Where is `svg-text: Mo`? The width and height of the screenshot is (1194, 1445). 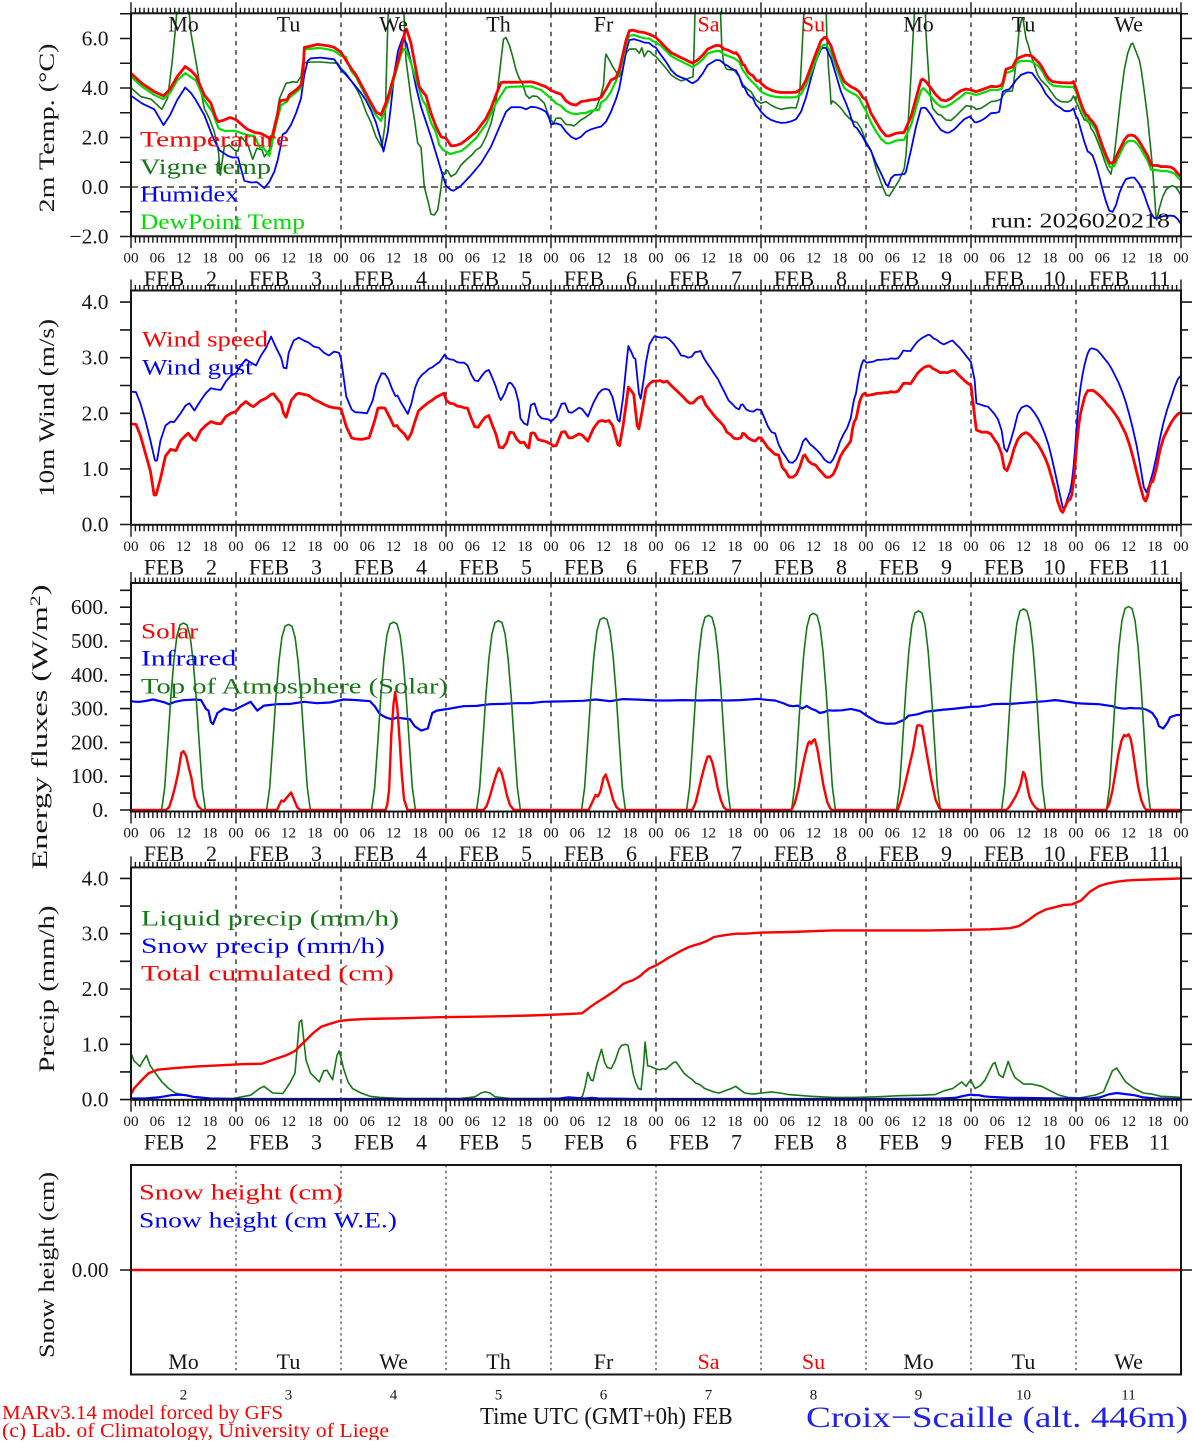
svg-text: Mo is located at coordinates (183, 1361).